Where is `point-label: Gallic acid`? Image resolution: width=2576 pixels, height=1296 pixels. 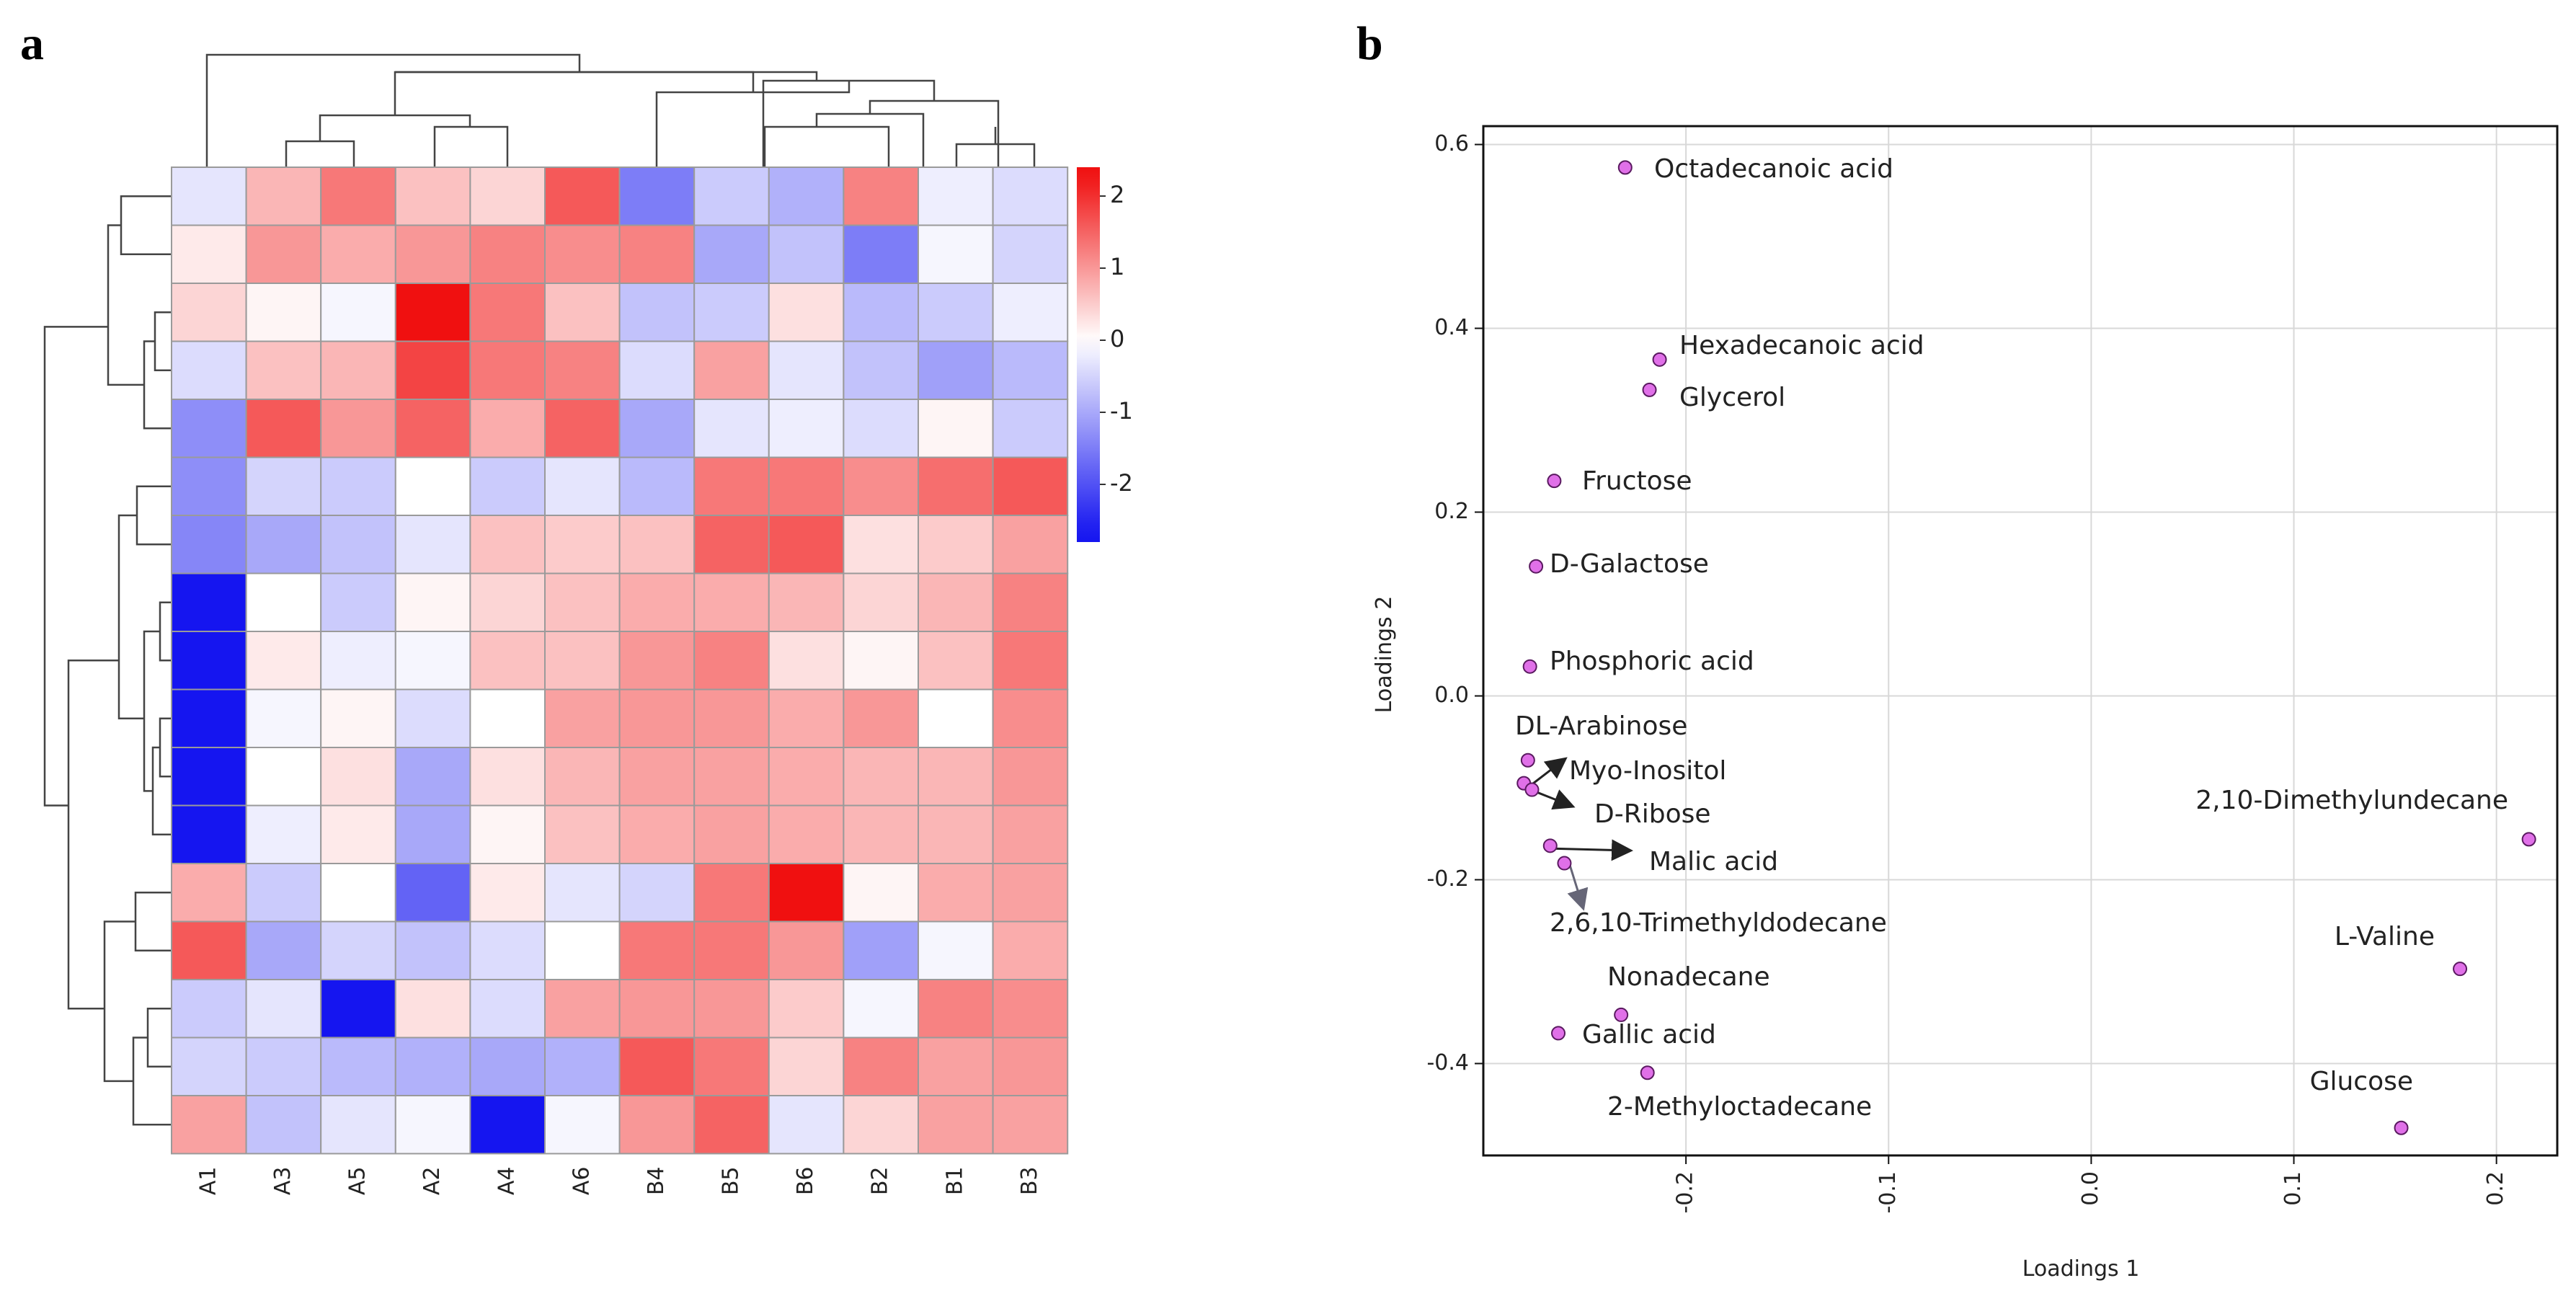
point-label: Gallic acid is located at coordinates (1649, 1034).